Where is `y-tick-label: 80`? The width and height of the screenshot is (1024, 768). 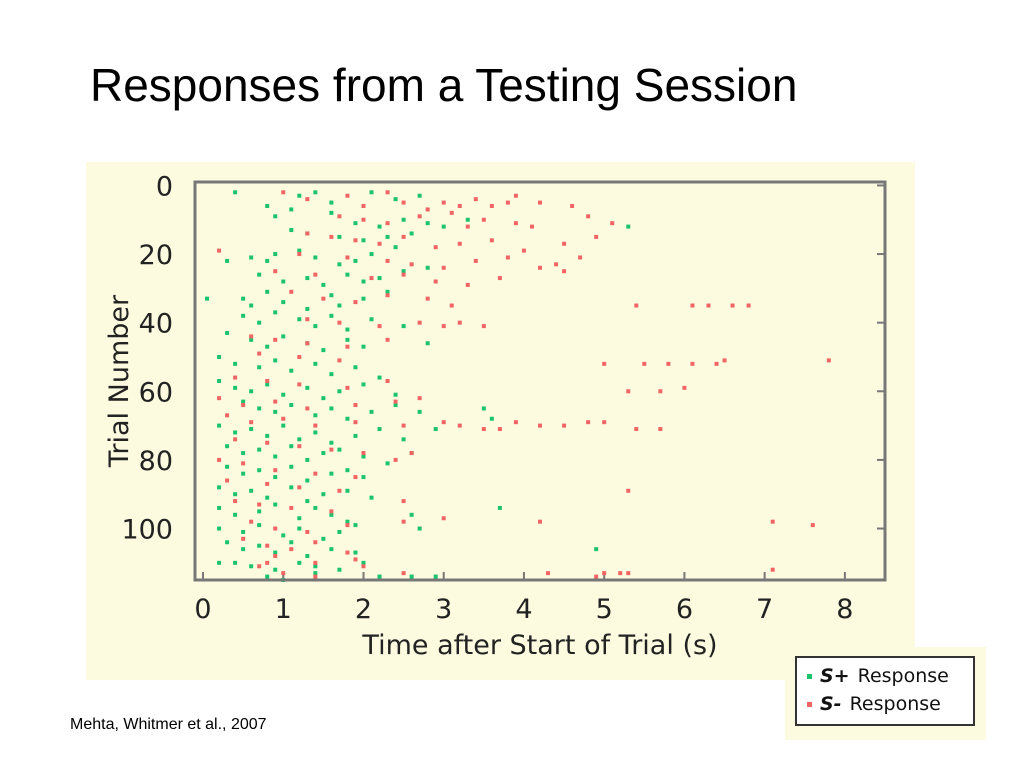 y-tick-label: 80 is located at coordinates (156, 461).